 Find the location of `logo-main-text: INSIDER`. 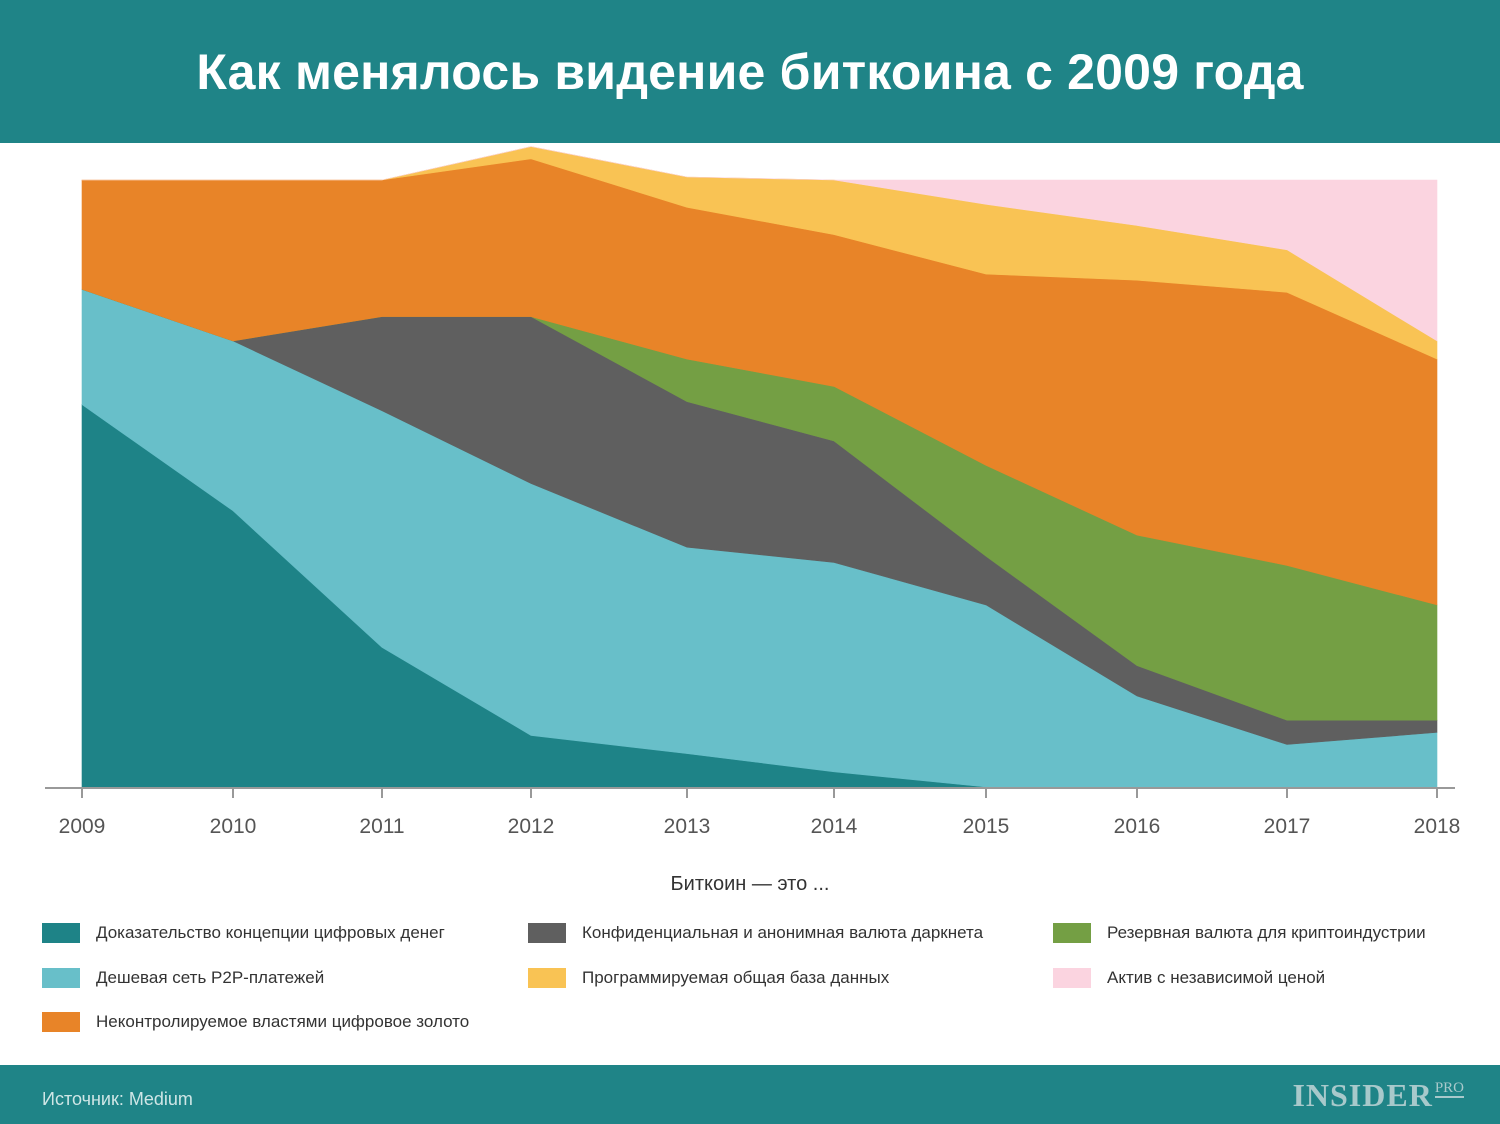

logo-main-text: INSIDER is located at coordinates (1362, 1095).